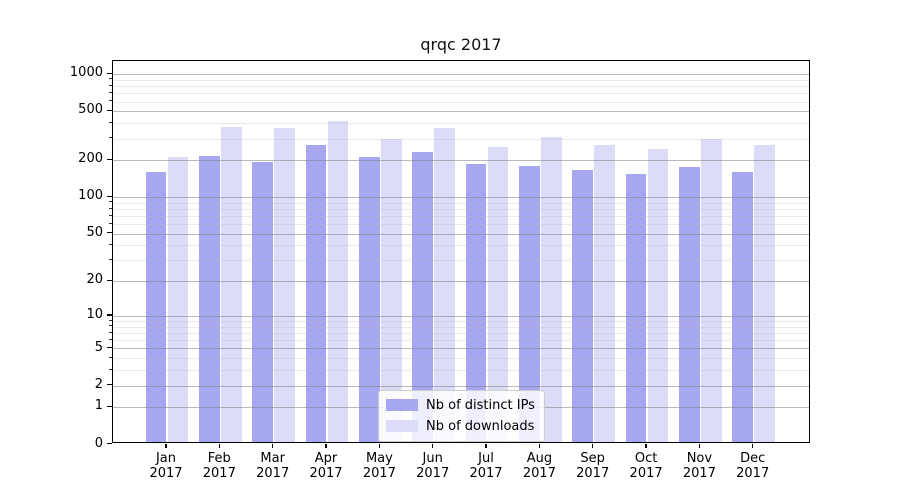 This screenshot has width=900, height=500. What do you see at coordinates (209, 299) in the screenshot?
I see `bar-ips-feb` at bounding box center [209, 299].